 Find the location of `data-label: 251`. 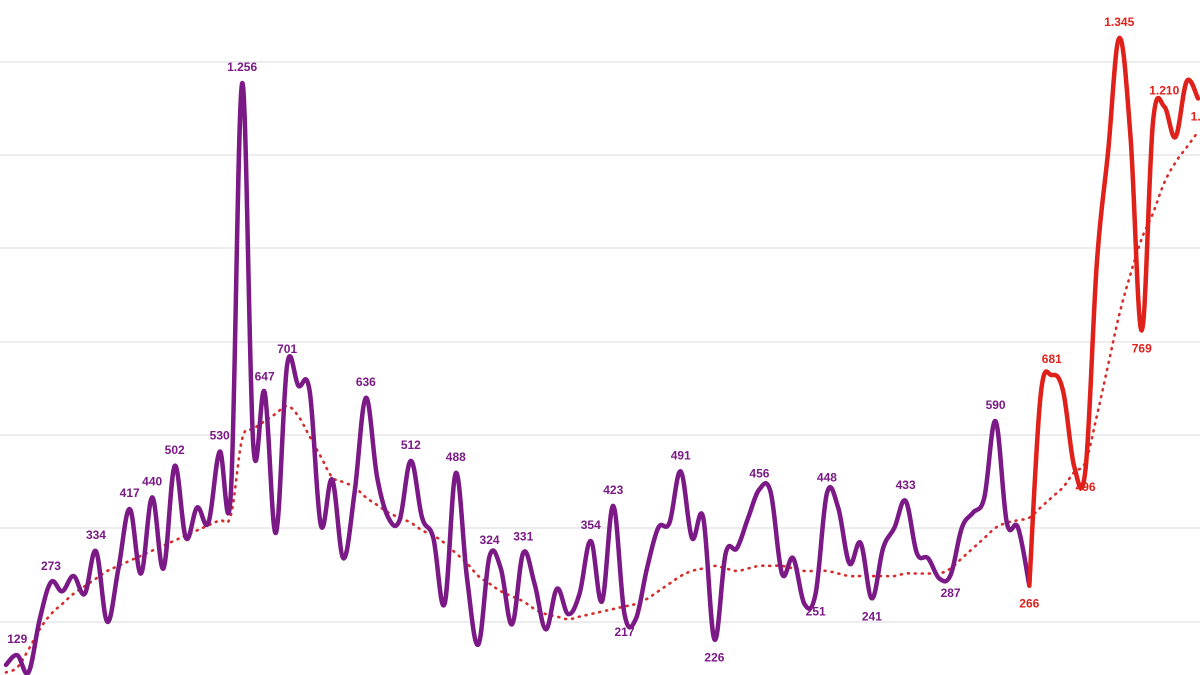

data-label: 251 is located at coordinates (816, 611).